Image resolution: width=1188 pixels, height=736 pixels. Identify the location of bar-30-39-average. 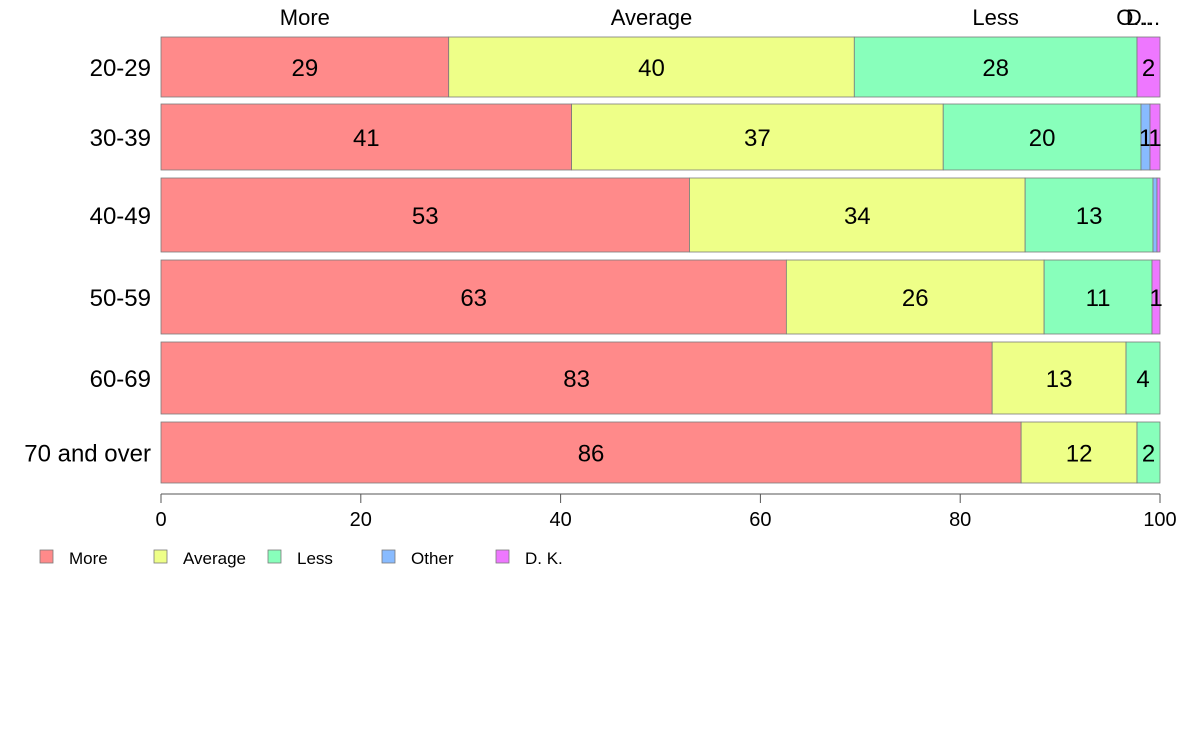
(757, 137).